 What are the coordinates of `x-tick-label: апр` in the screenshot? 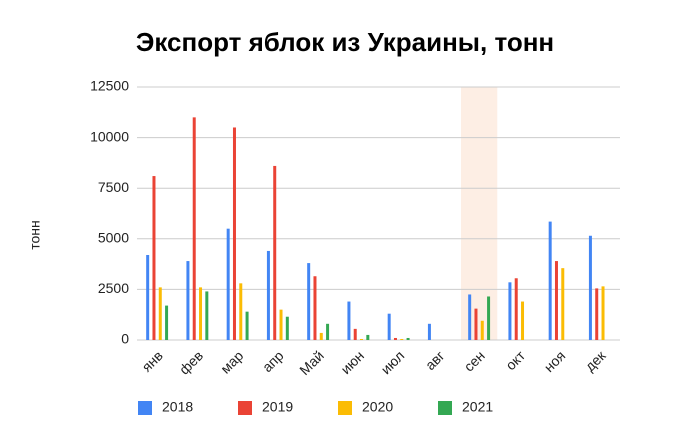 It's located at (273, 361).